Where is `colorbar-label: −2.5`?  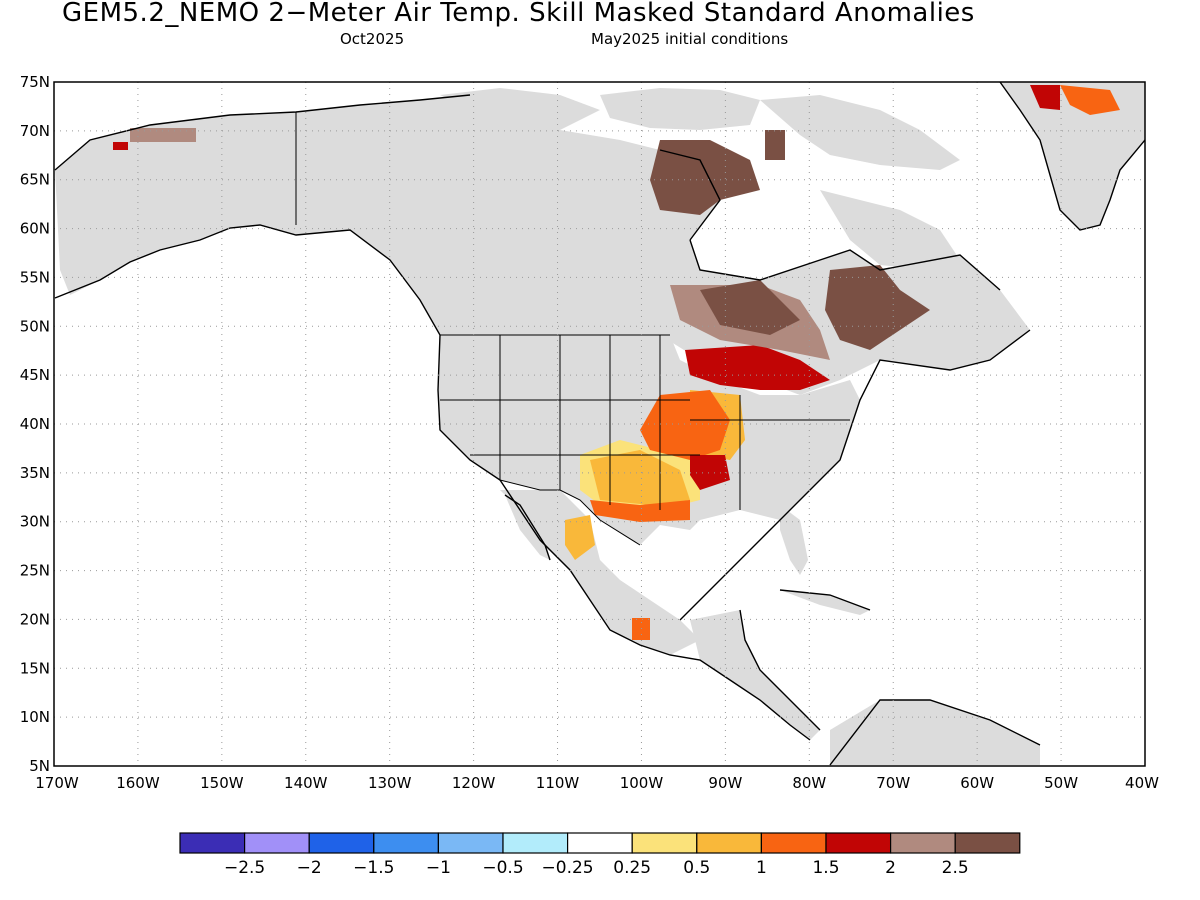
colorbar-label: −2.5 is located at coordinates (244, 868).